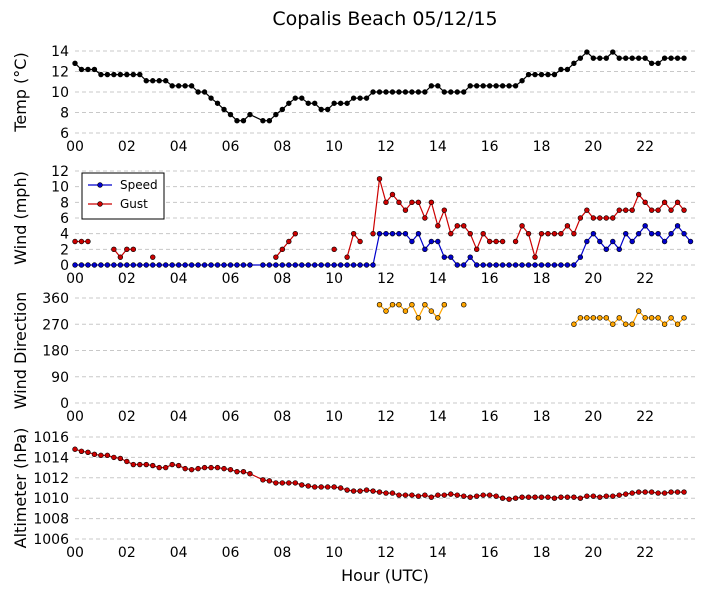  What do you see at coordinates (282, 553) in the screenshot?
I see `altimeter-x-tick-label: 08` at bounding box center [282, 553].